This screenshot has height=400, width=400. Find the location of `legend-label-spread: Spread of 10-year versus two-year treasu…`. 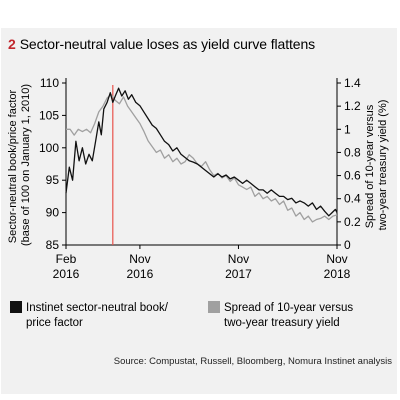

legend-label-spread: Spread of 10-year versus two-year treasu… is located at coordinates (290, 315).